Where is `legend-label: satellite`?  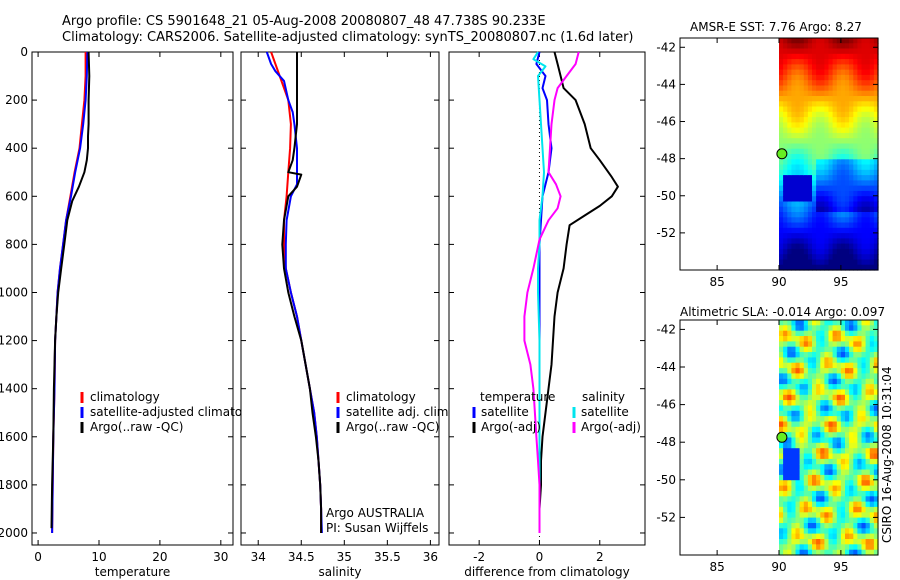
legend-label: satellite is located at coordinates (605, 412).